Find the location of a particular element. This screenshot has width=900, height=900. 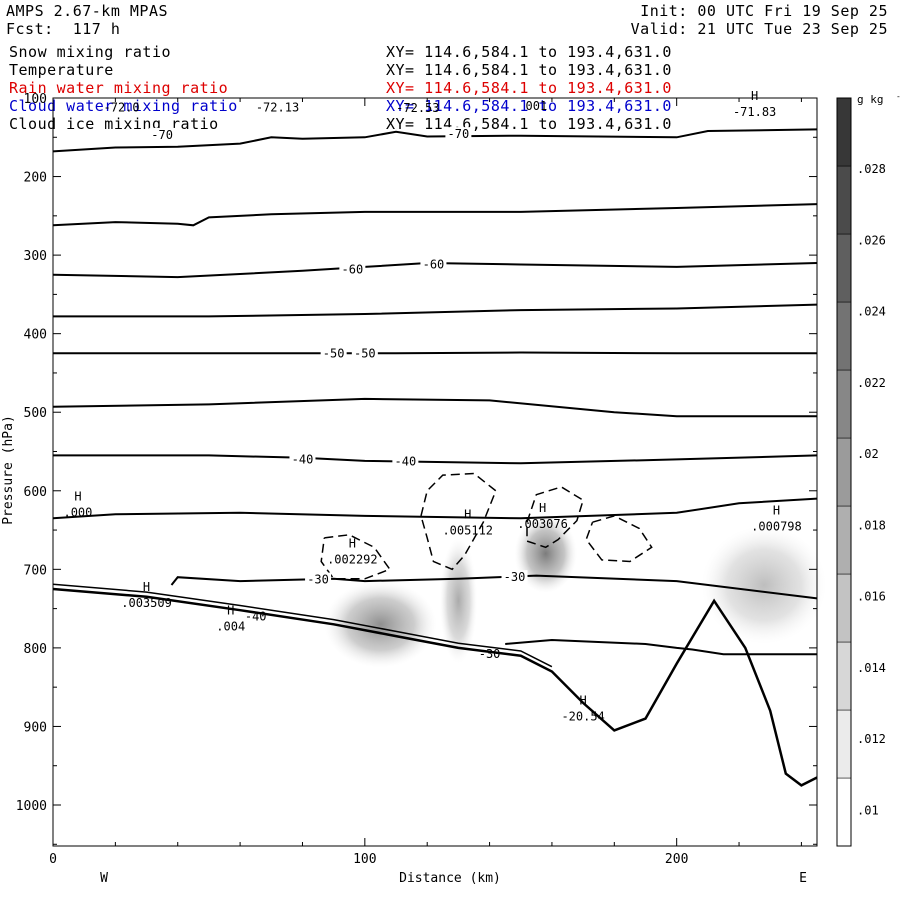

colorbar-tick-label: .028 is located at coordinates (871, 169).